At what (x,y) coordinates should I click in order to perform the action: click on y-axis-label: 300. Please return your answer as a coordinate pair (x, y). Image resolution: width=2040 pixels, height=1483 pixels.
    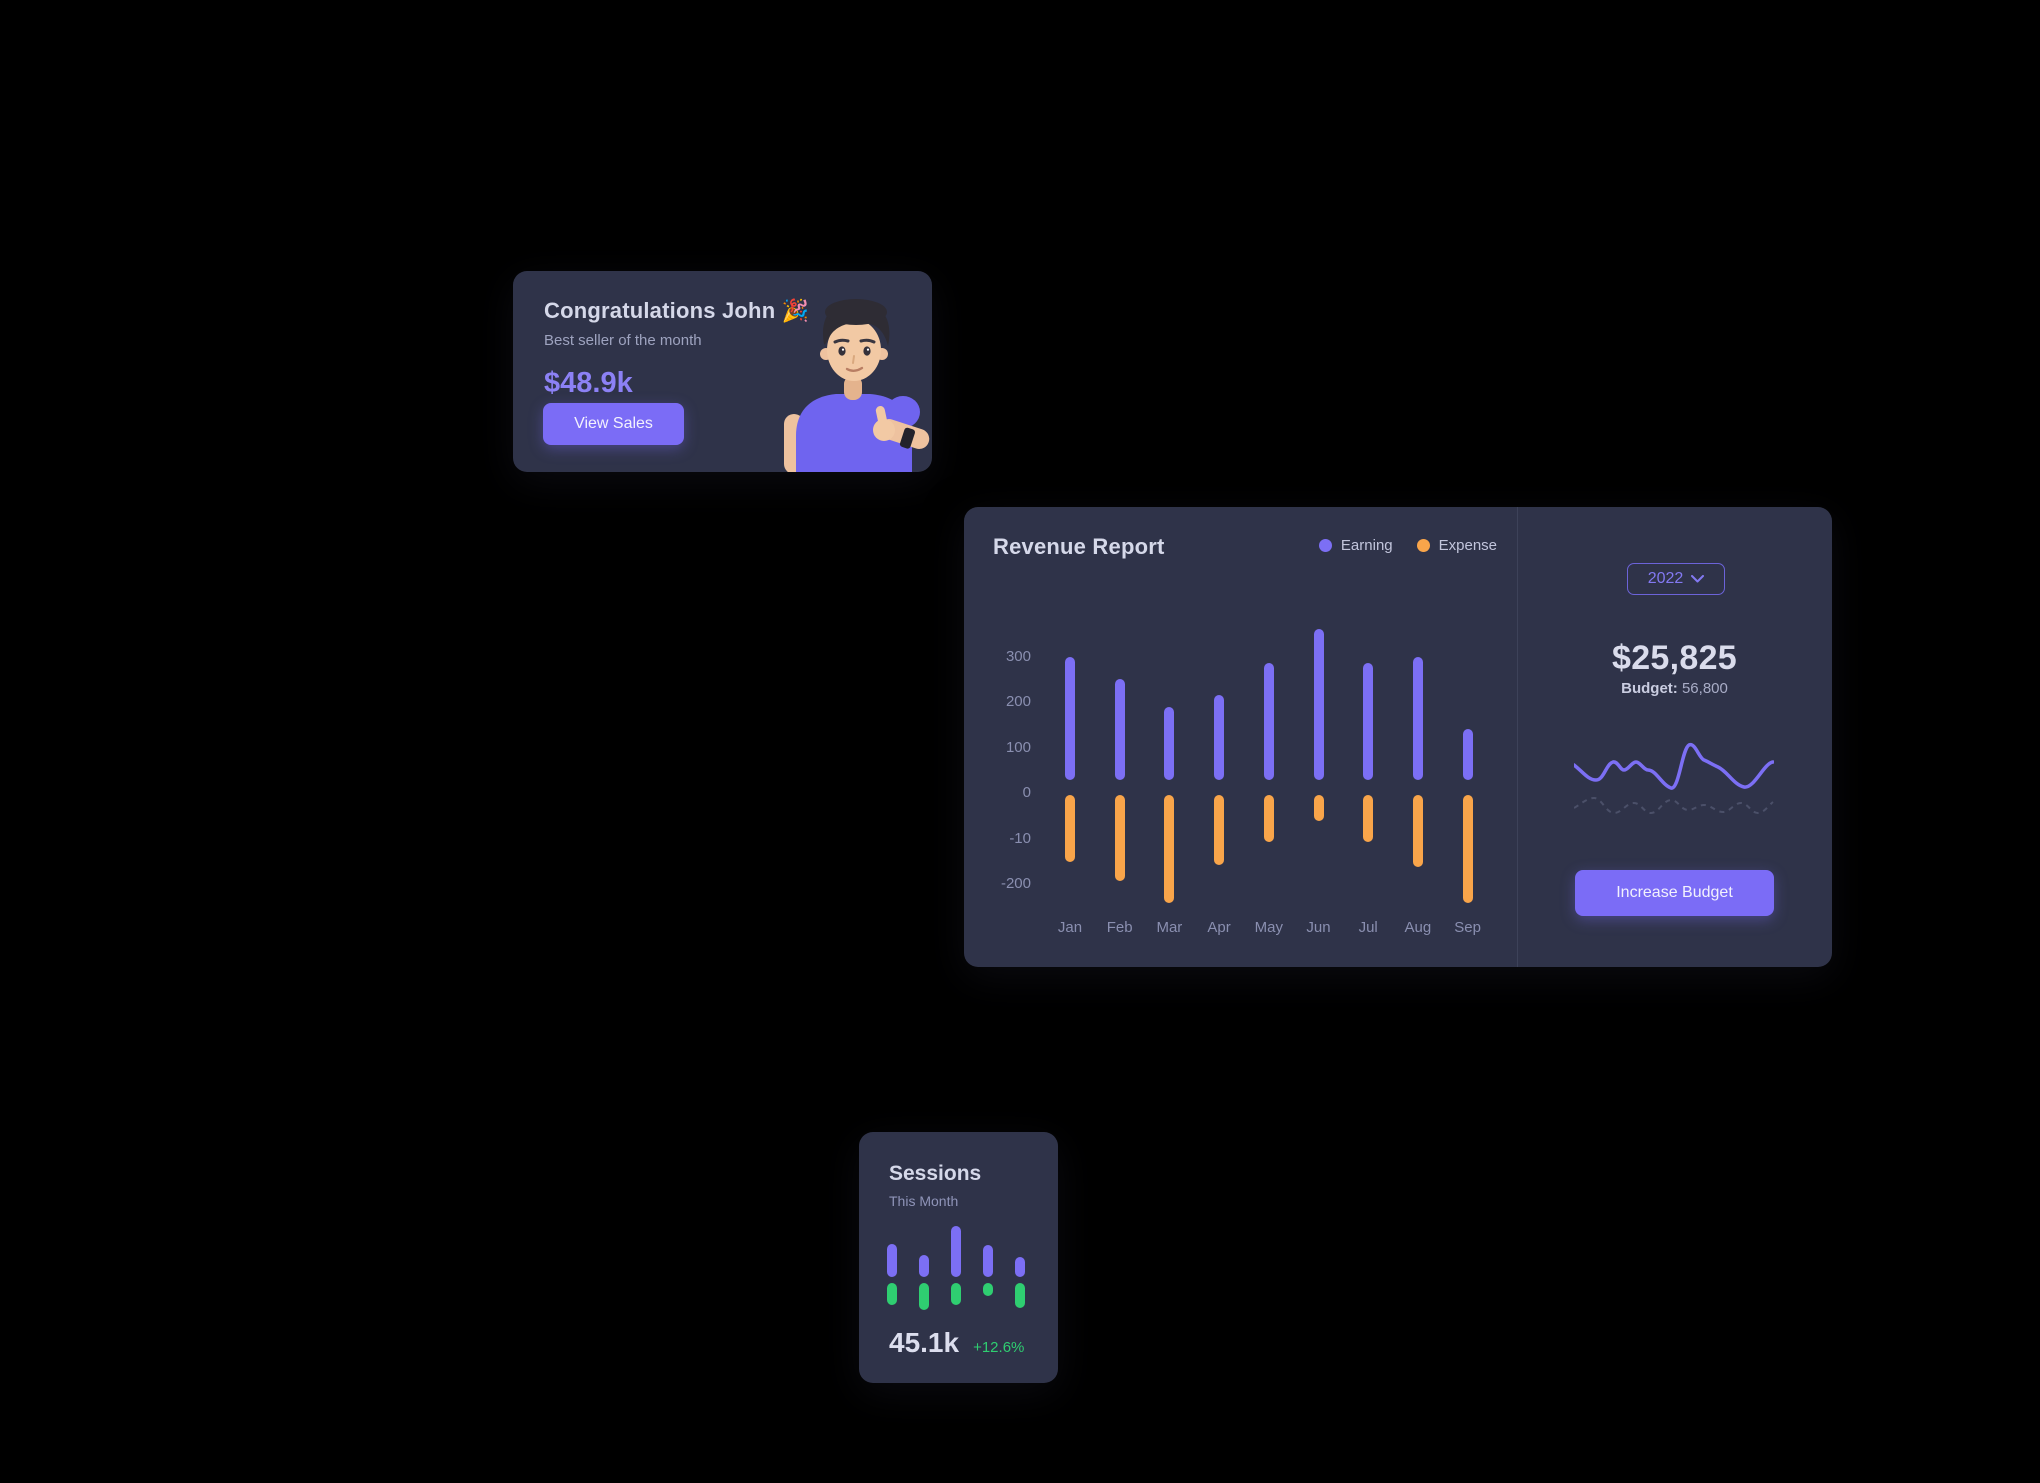
    Looking at the image, I should click on (1018, 656).